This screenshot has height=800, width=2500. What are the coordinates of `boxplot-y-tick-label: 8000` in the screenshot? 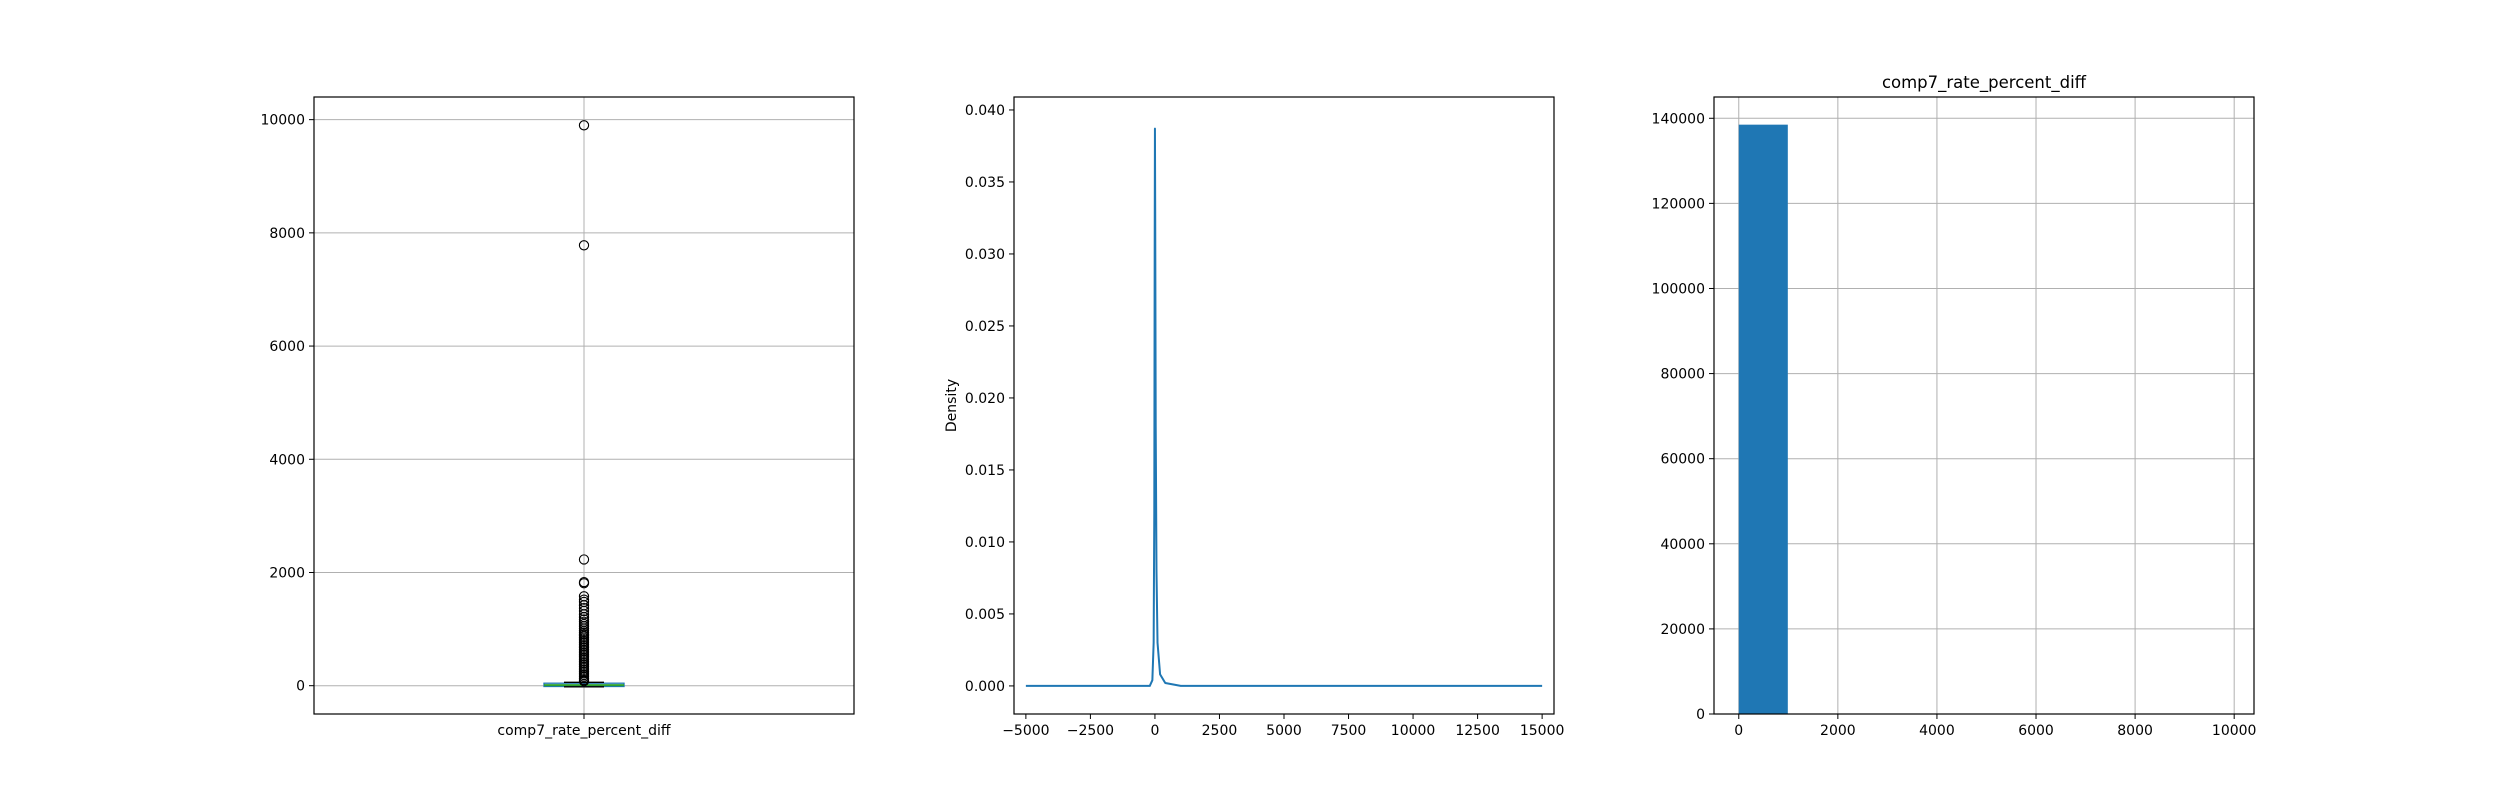 It's located at (287, 234).